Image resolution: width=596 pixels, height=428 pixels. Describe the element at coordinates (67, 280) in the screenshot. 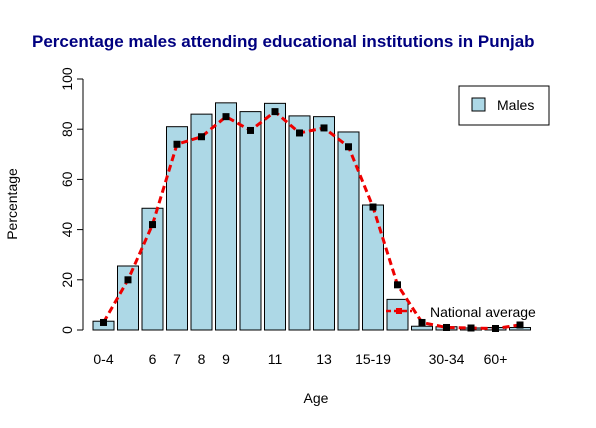

I see `y-tick-label-20: 20` at that location.